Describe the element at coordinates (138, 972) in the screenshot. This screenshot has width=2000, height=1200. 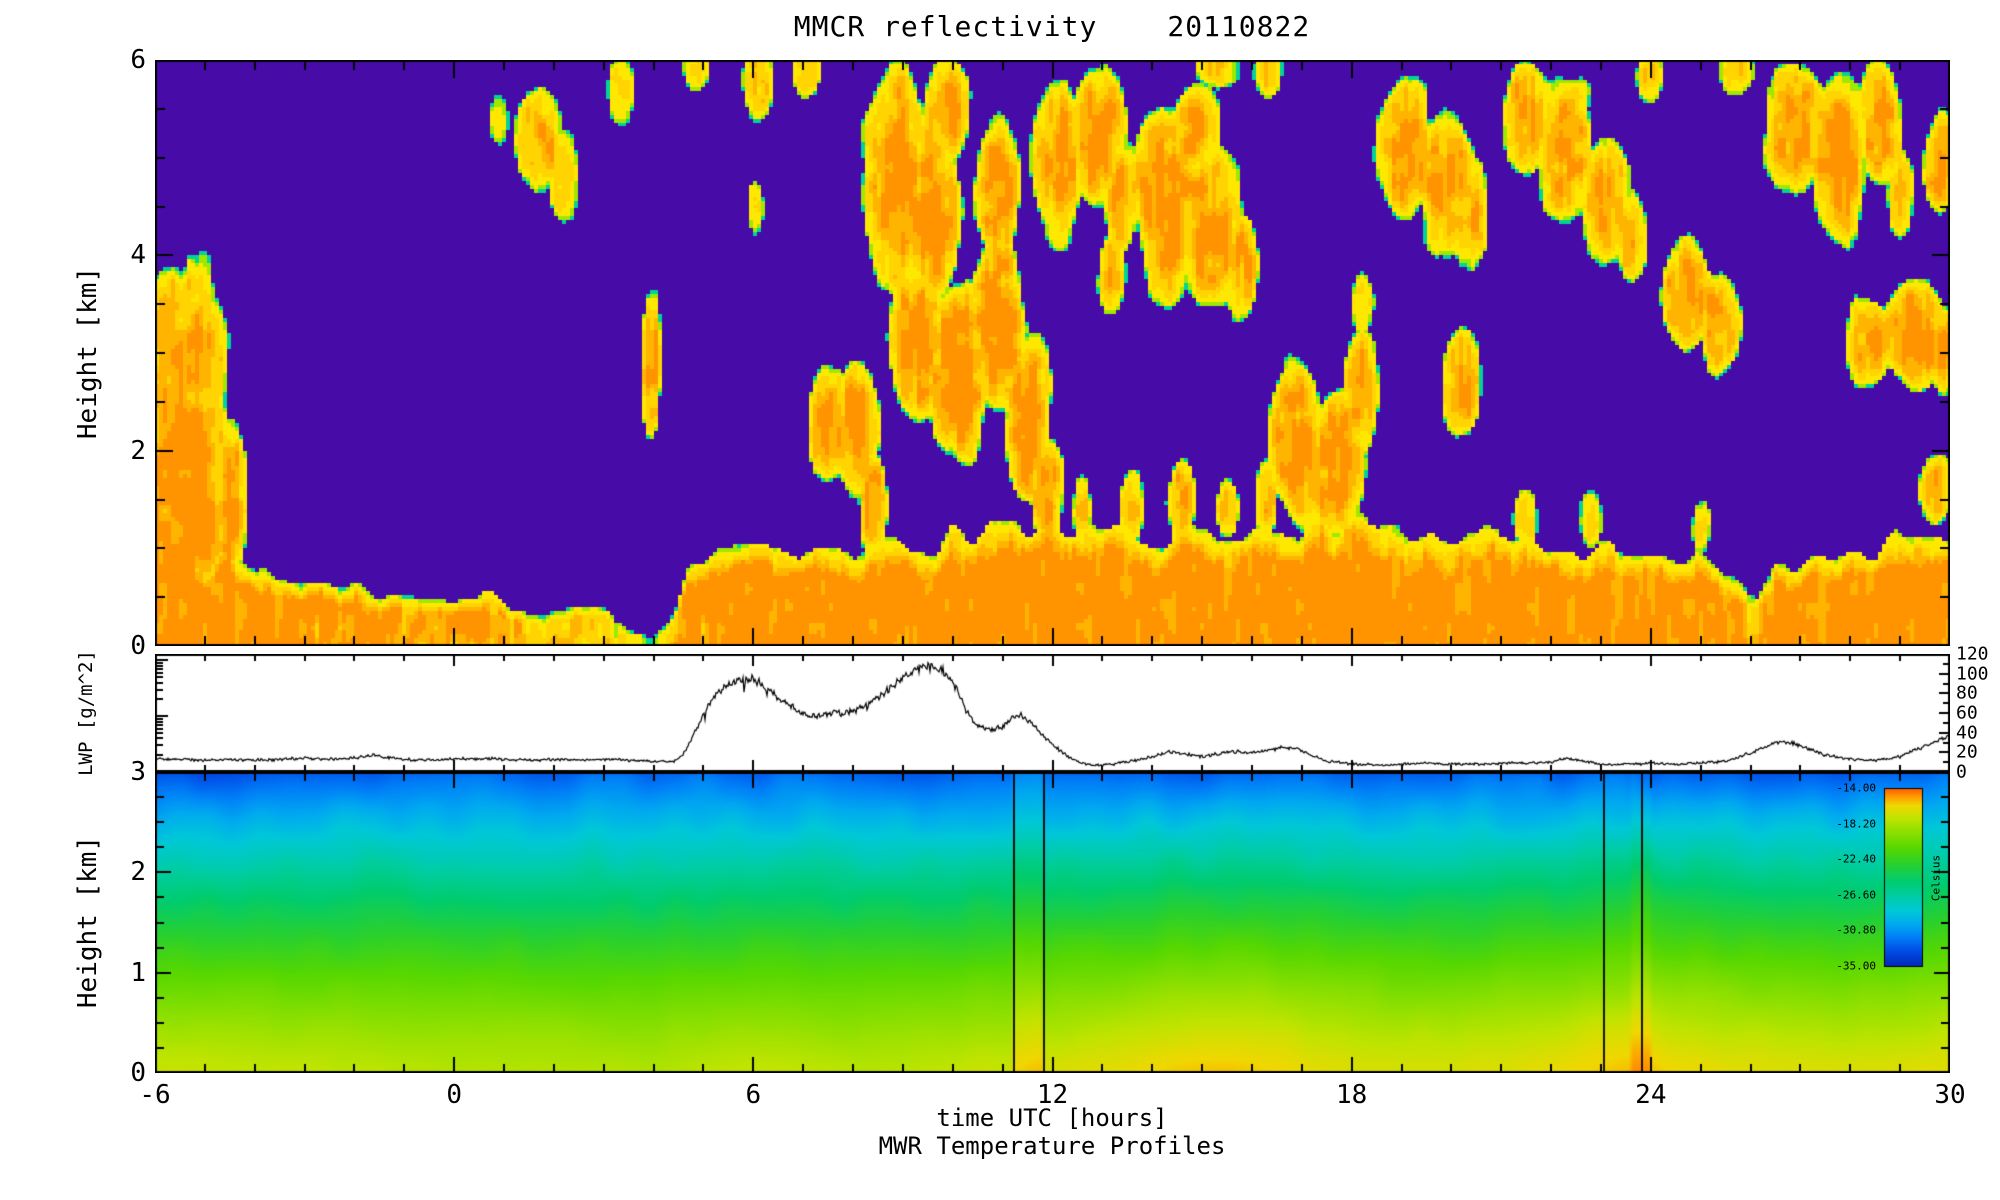
I see `temperature-y-tick-1: 1` at that location.